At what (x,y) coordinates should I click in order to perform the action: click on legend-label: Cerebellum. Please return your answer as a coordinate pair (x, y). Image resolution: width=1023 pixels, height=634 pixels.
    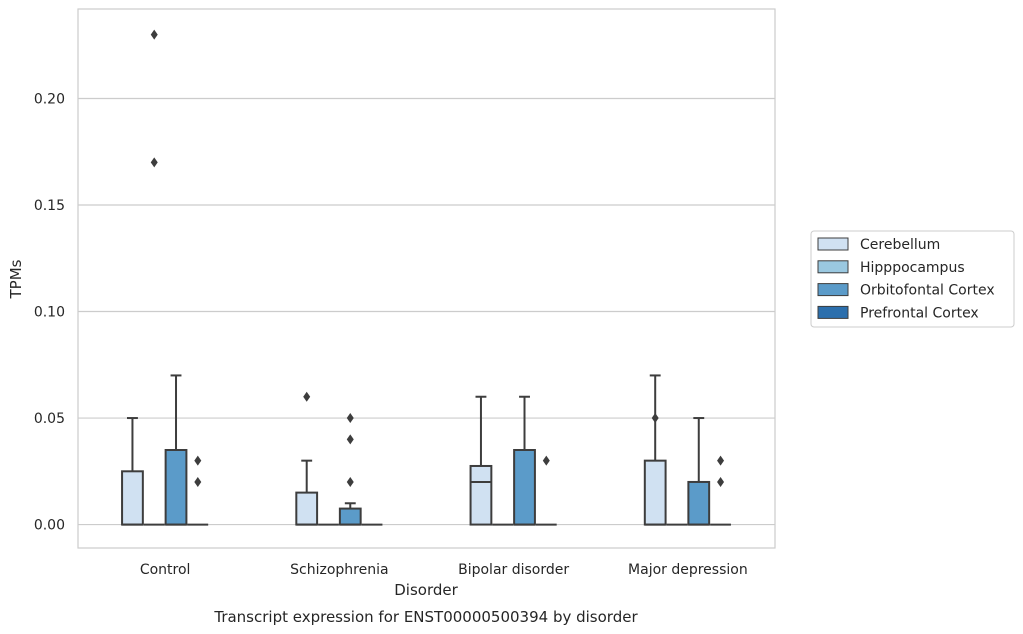
    Looking at the image, I should click on (900, 245).